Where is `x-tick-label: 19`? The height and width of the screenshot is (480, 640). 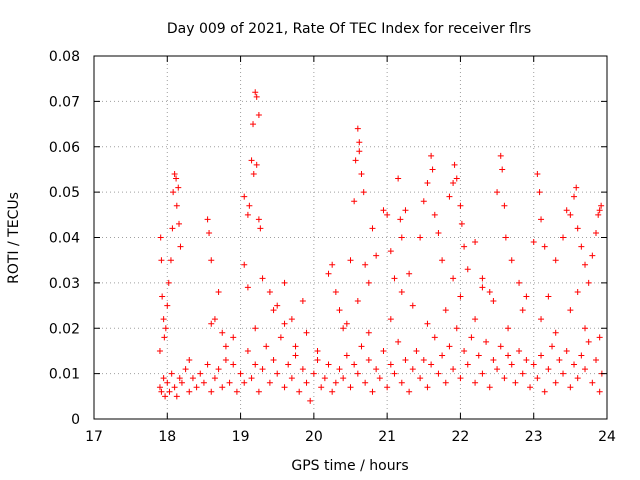 x-tick-label: 19 is located at coordinates (241, 437).